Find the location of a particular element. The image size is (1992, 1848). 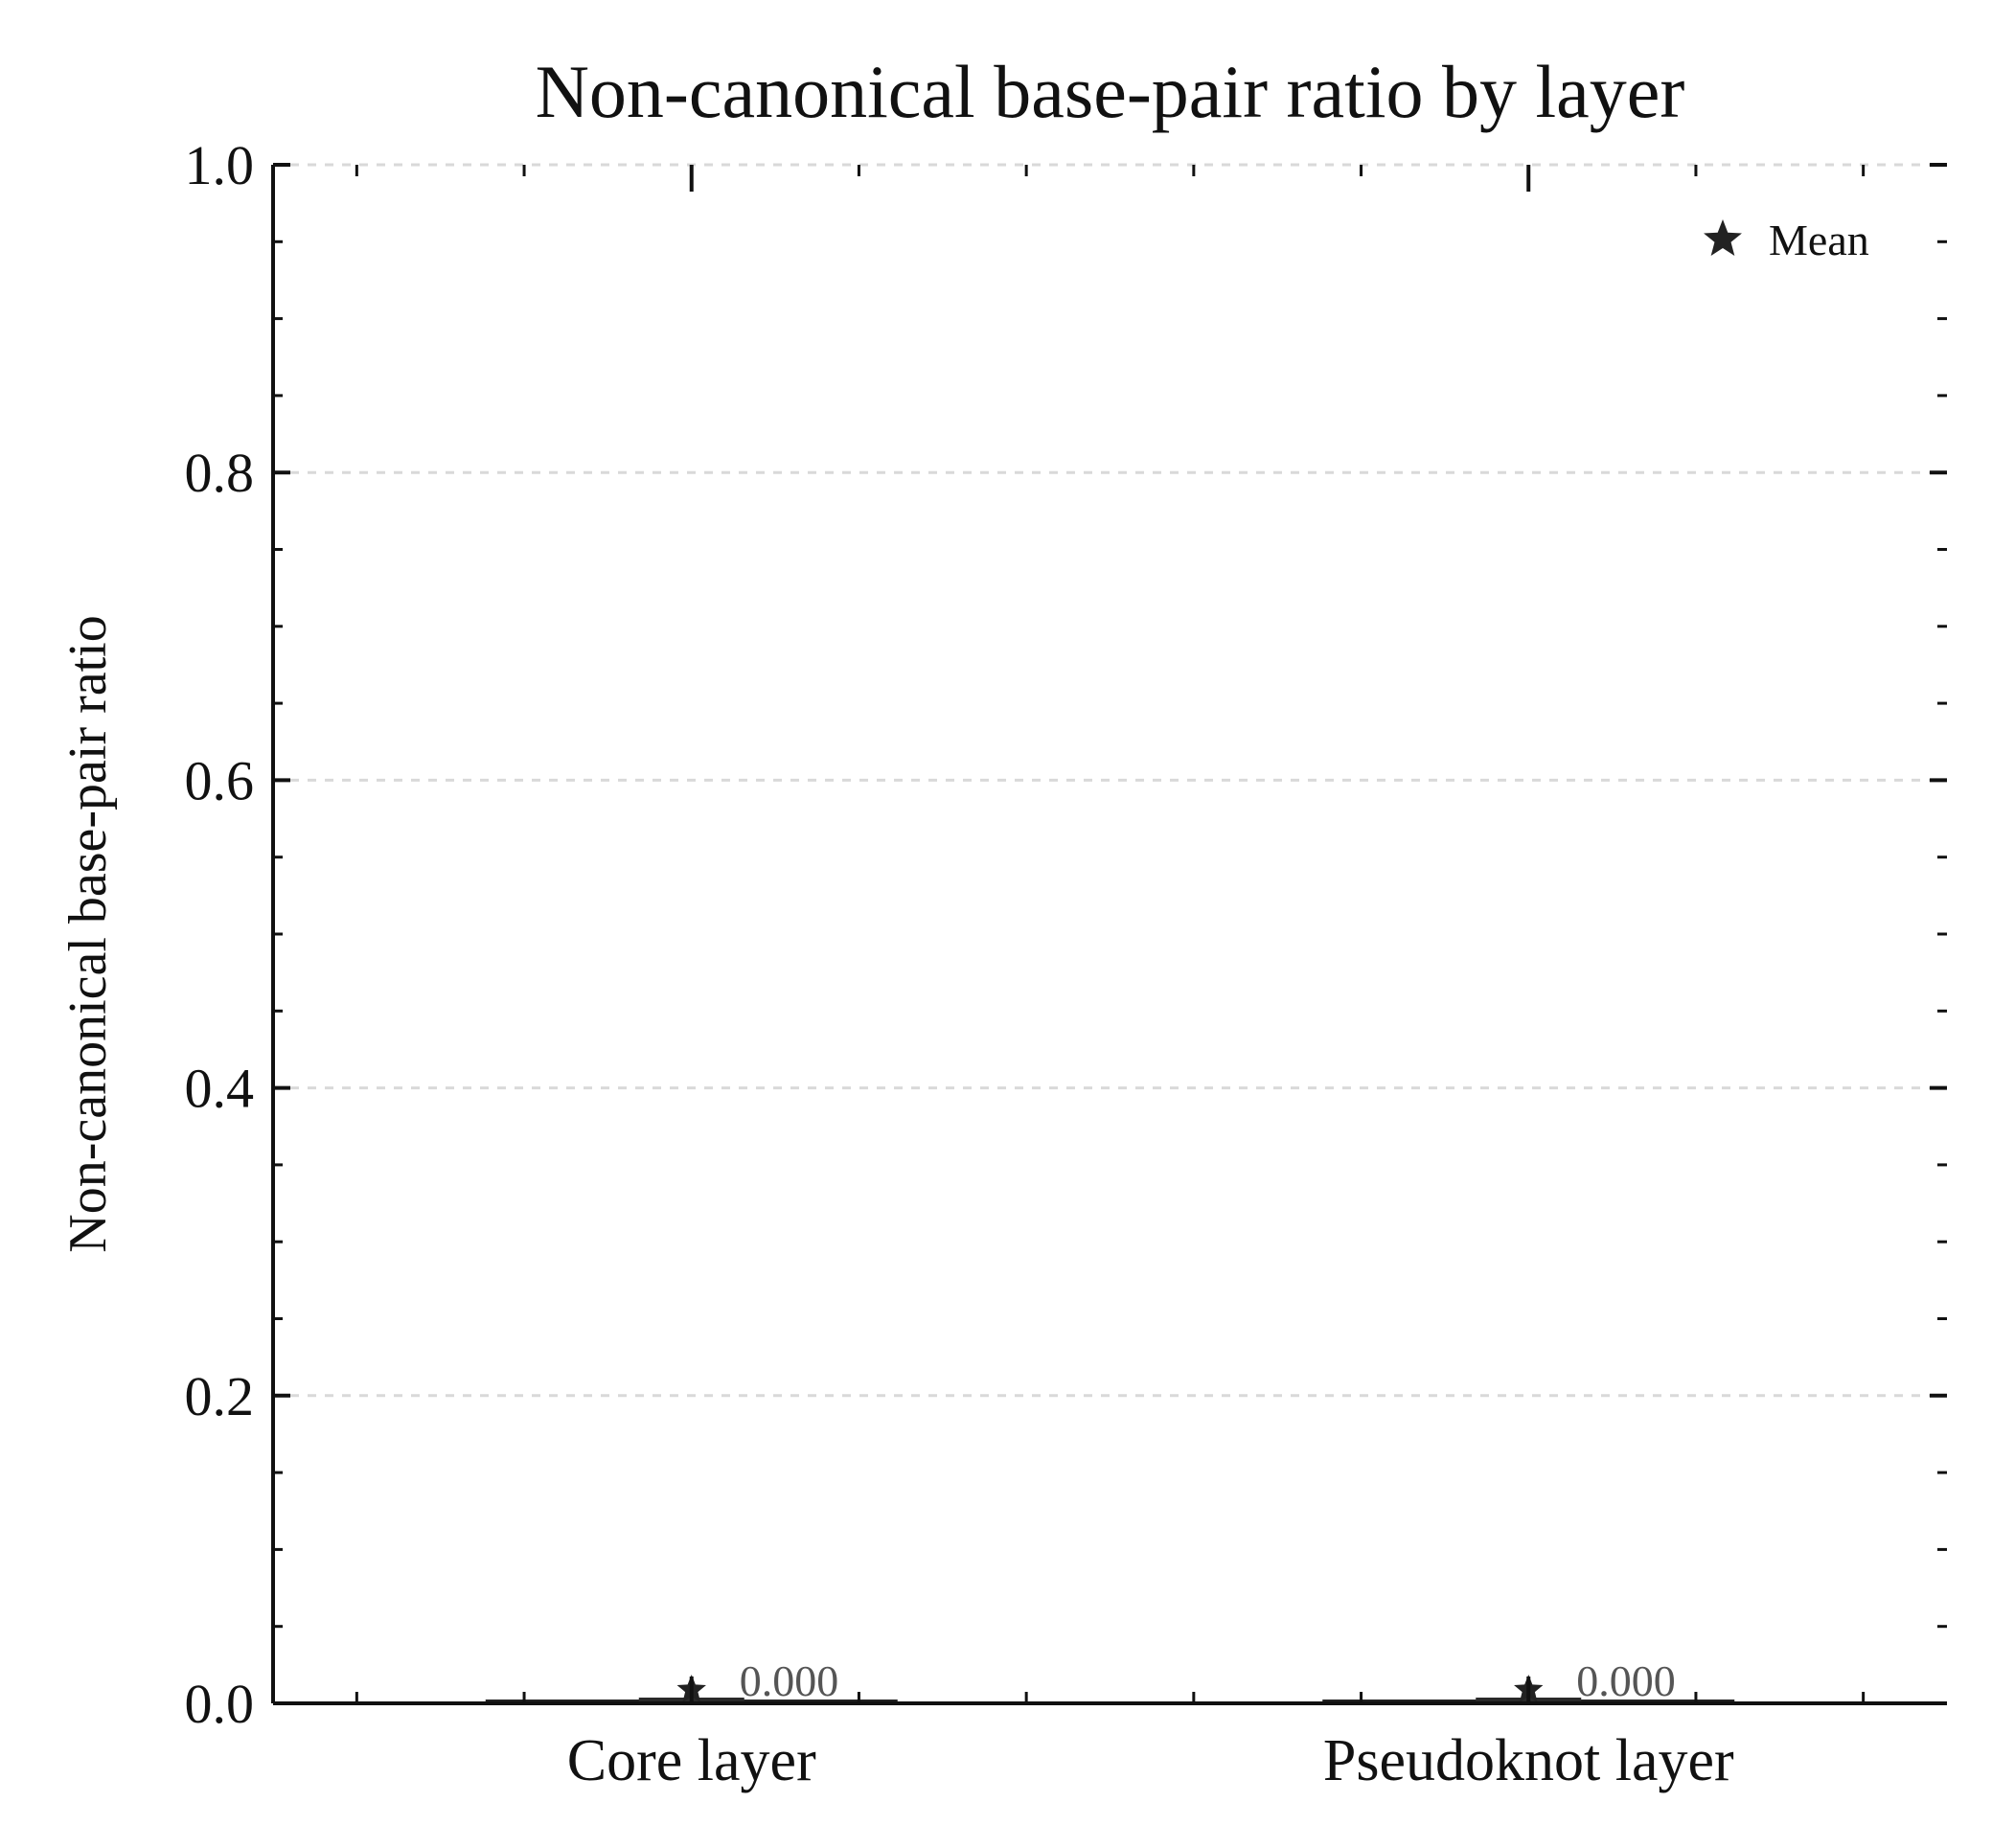

x-tick-label: Core layer is located at coordinates (692, 1760).